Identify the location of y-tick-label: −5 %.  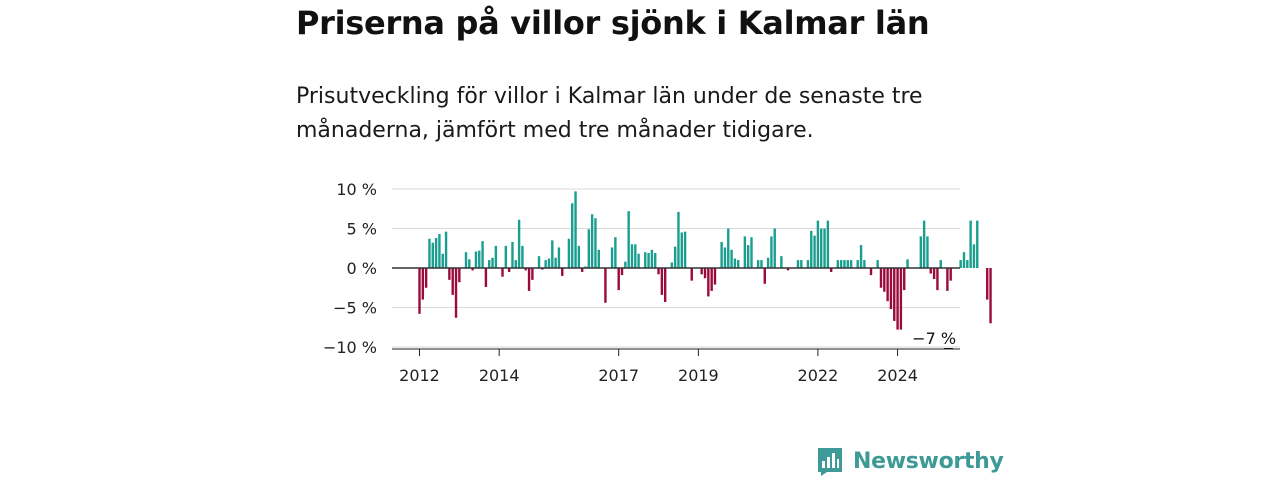
(355, 308).